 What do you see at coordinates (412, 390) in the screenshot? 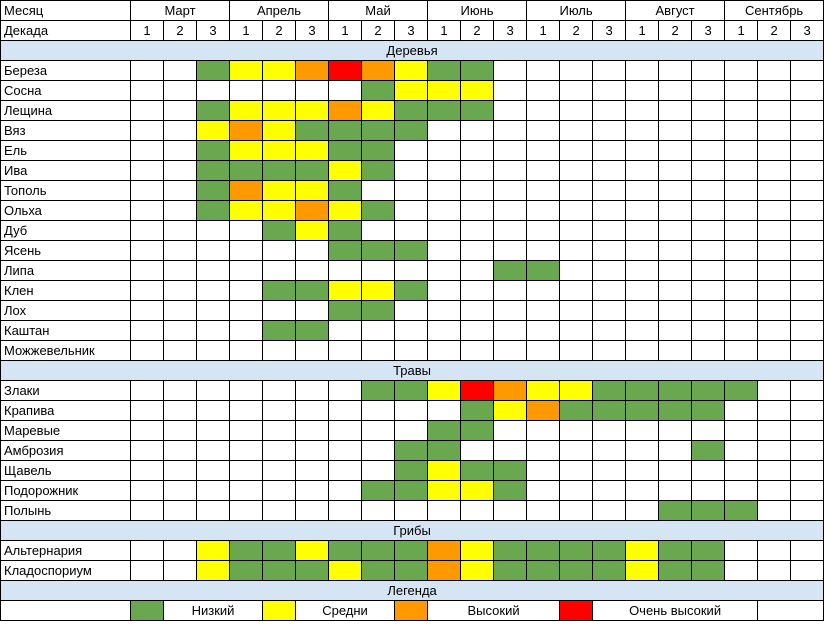
I see `plant-row: Злаки` at bounding box center [412, 390].